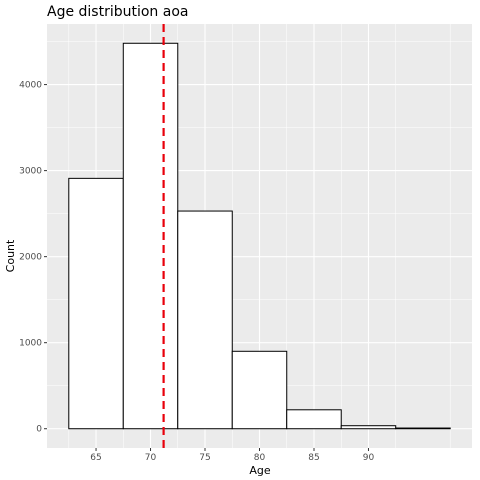 This screenshot has height=480, width=480. I want to click on x-tick-label: 65, so click(95, 458).